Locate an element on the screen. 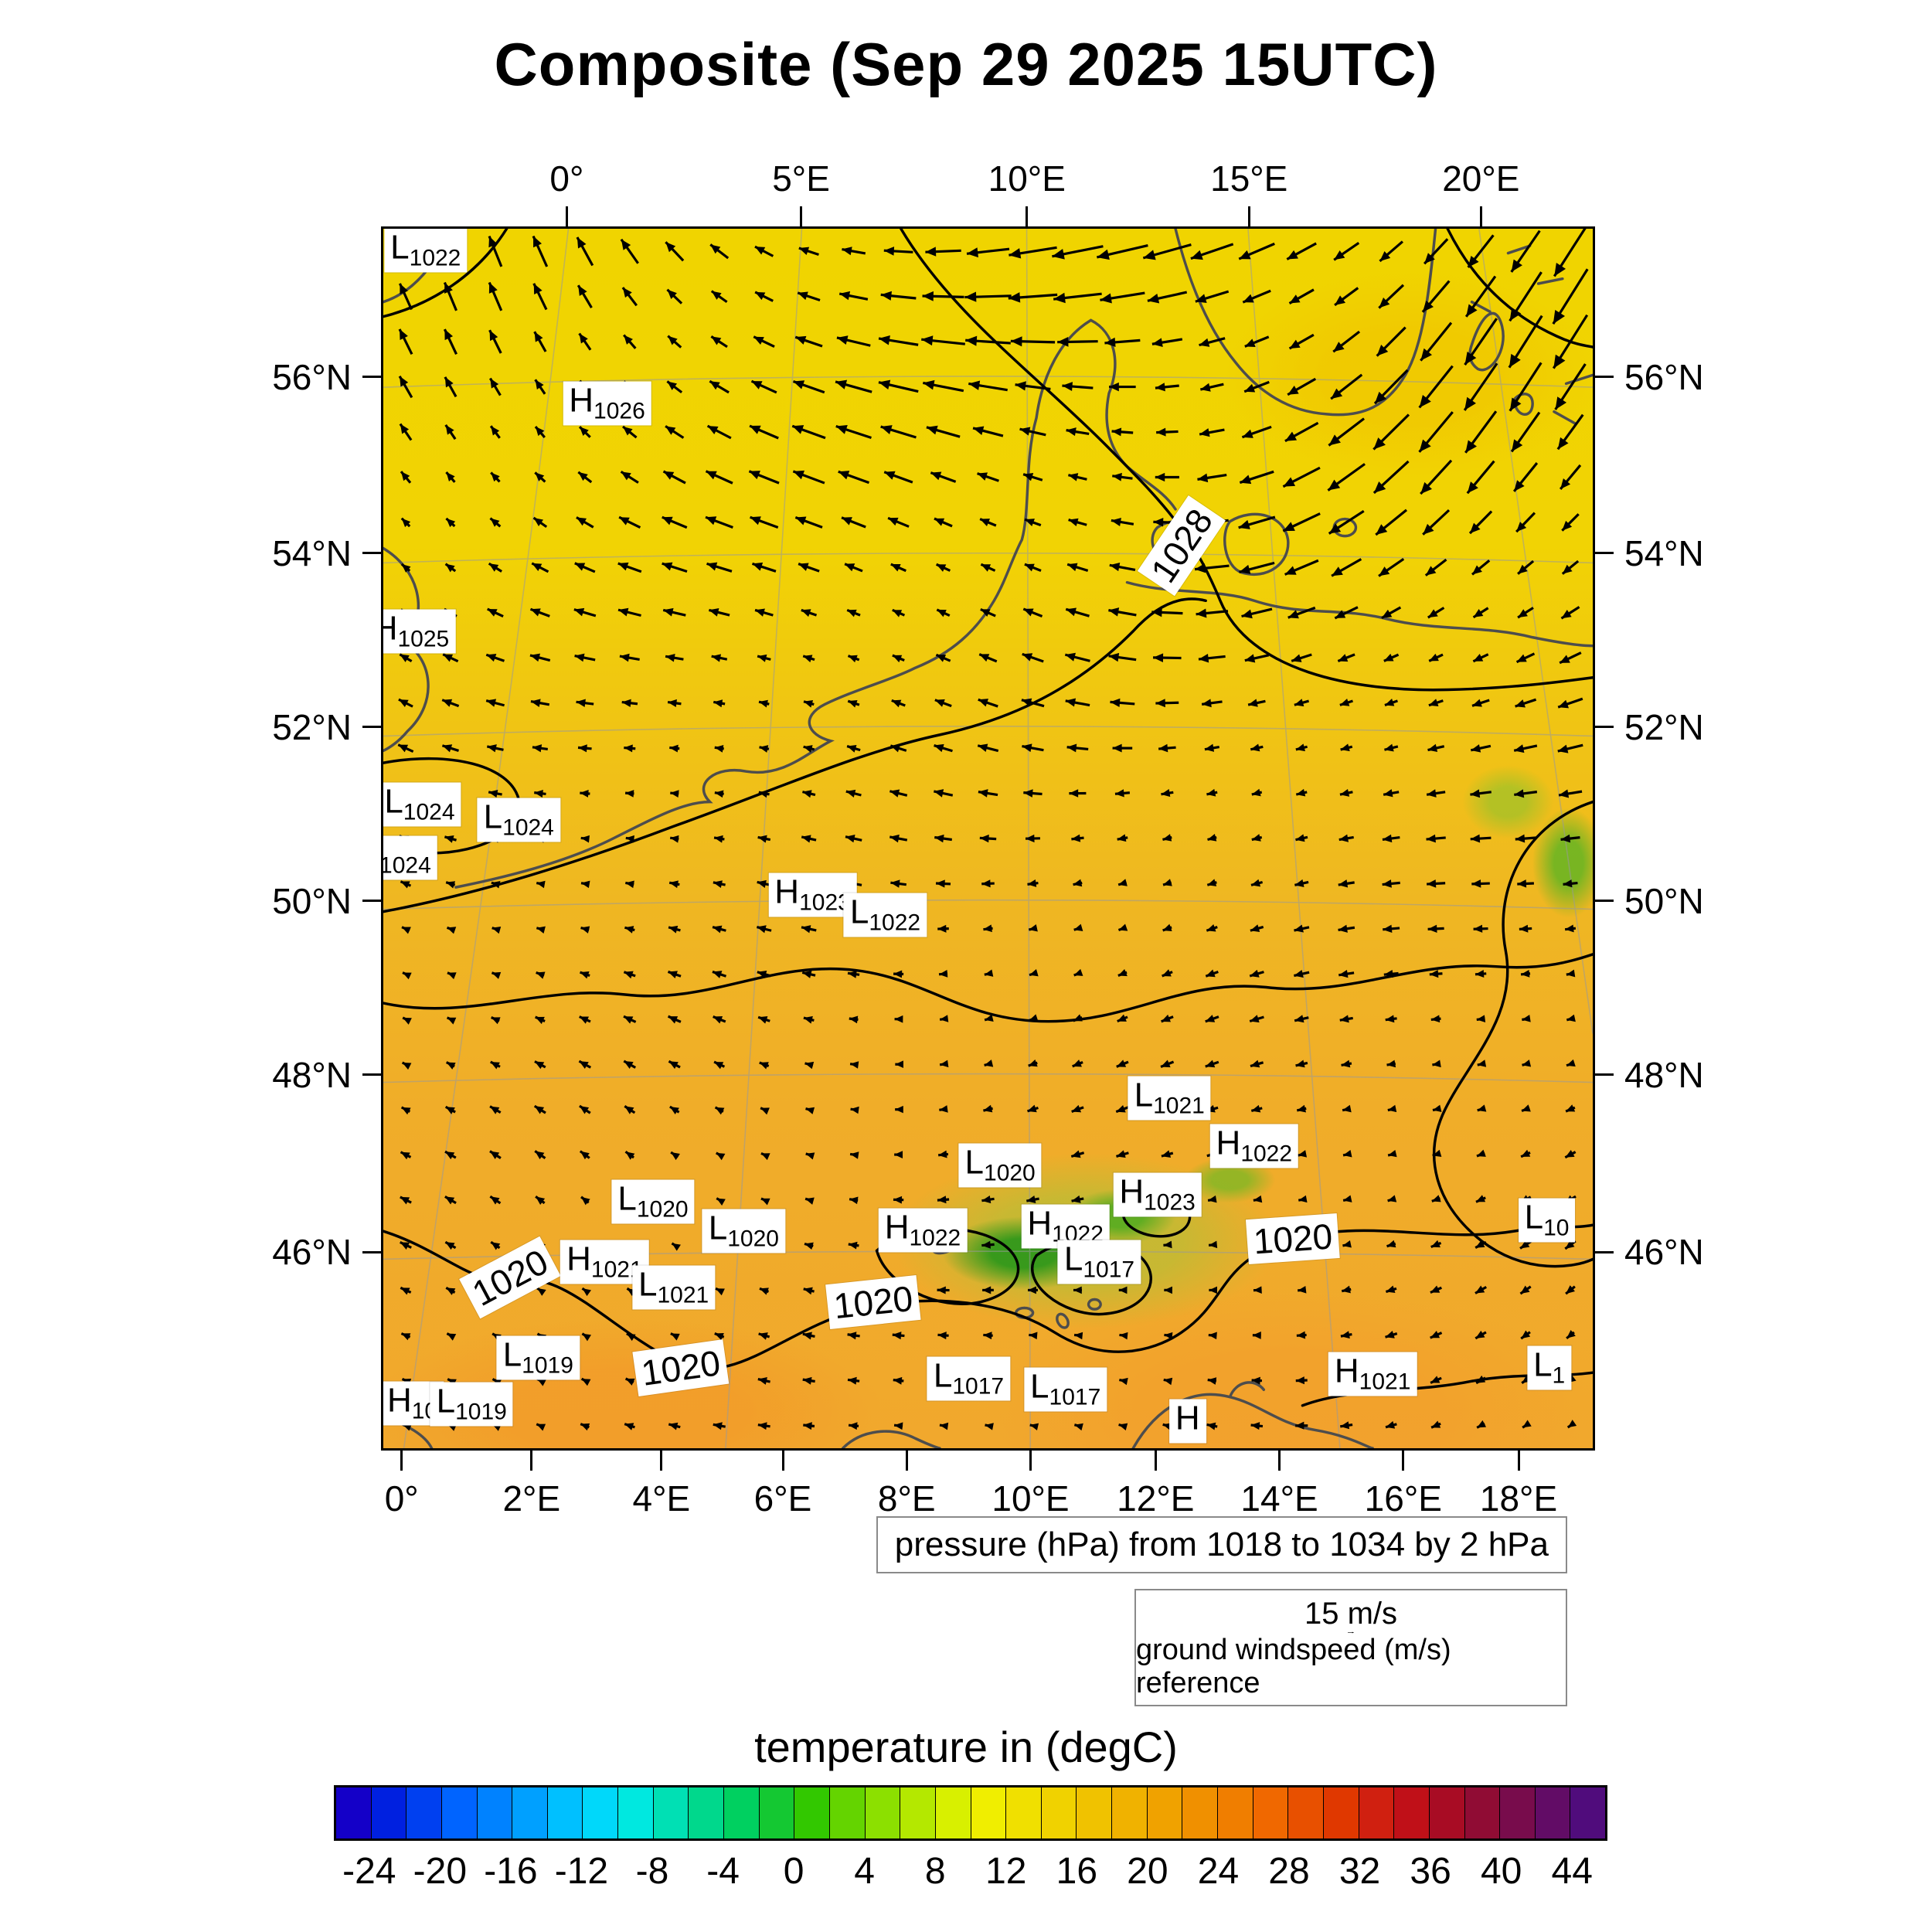 Image resolution: width=1932 pixels, height=1932 pixels. pressure-center-high-label: H1021 is located at coordinates (1373, 1374).